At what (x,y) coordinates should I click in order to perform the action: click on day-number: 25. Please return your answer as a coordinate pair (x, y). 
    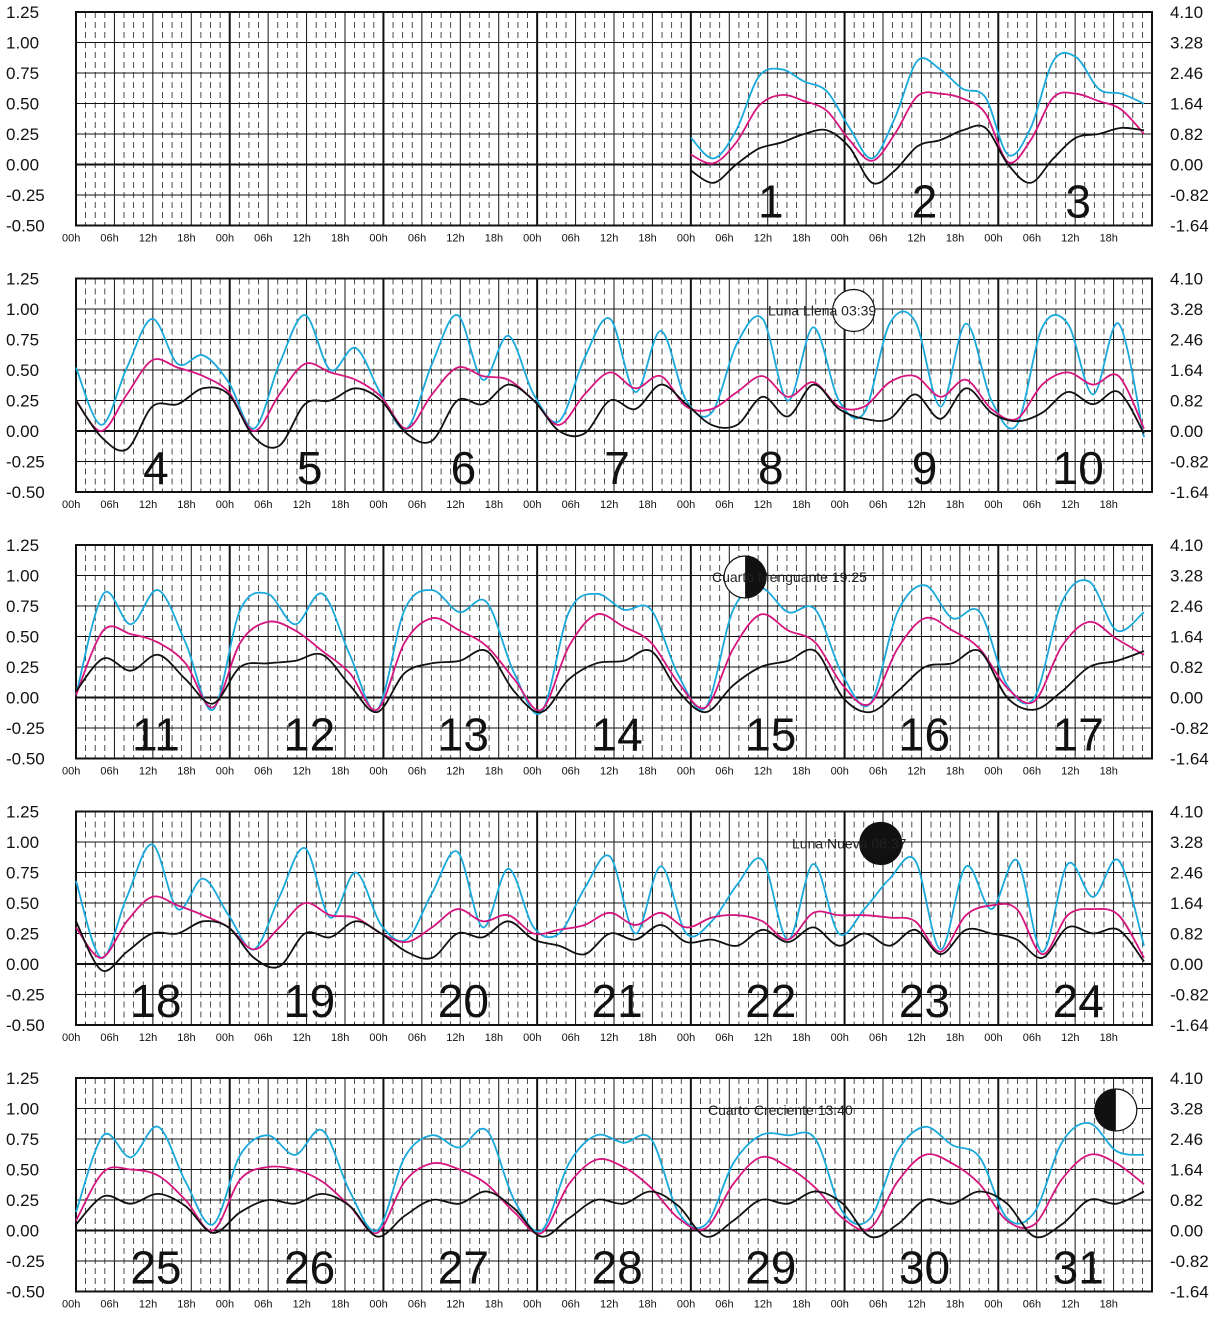
    Looking at the image, I should click on (155, 1268).